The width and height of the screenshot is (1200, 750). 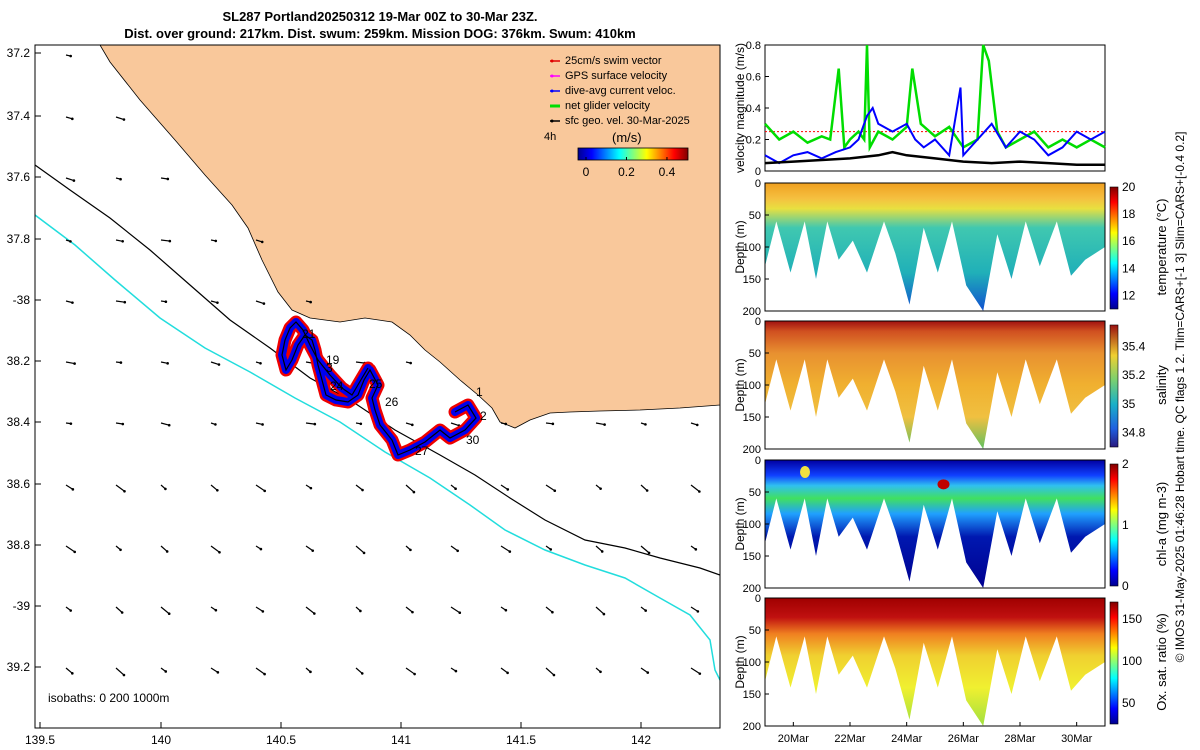 I want to click on depth-tick-label: 0, so click(x=758, y=461).